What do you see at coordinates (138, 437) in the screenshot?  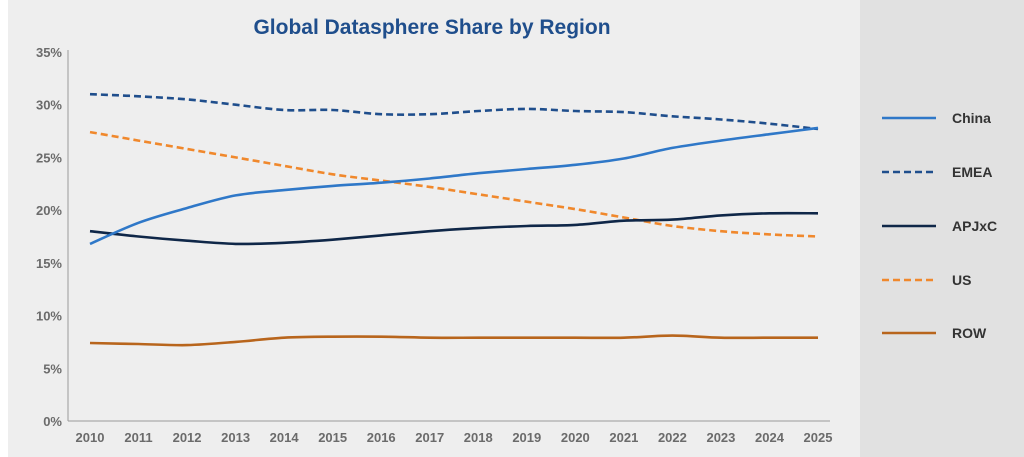 I see `x-tick-label: 2011` at bounding box center [138, 437].